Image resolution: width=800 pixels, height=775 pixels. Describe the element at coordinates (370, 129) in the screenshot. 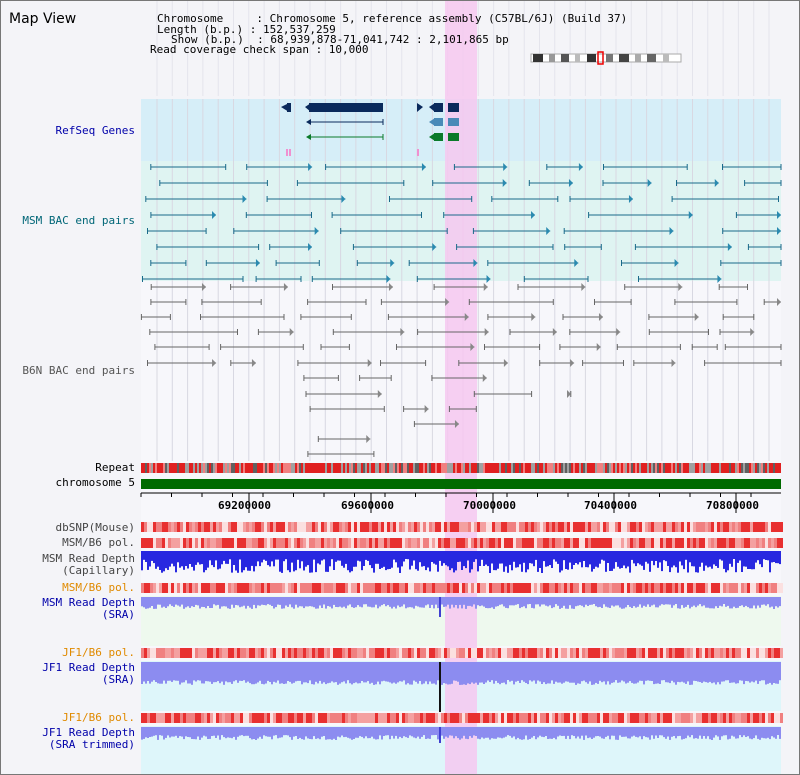

I see `refseq-genes` at that location.